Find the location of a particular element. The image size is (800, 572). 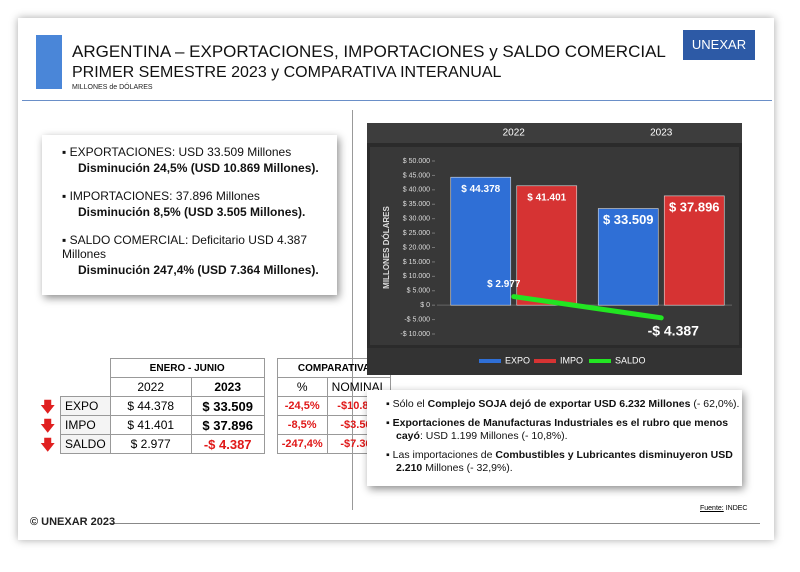

table-cell: EXPO is located at coordinates (85, 406).